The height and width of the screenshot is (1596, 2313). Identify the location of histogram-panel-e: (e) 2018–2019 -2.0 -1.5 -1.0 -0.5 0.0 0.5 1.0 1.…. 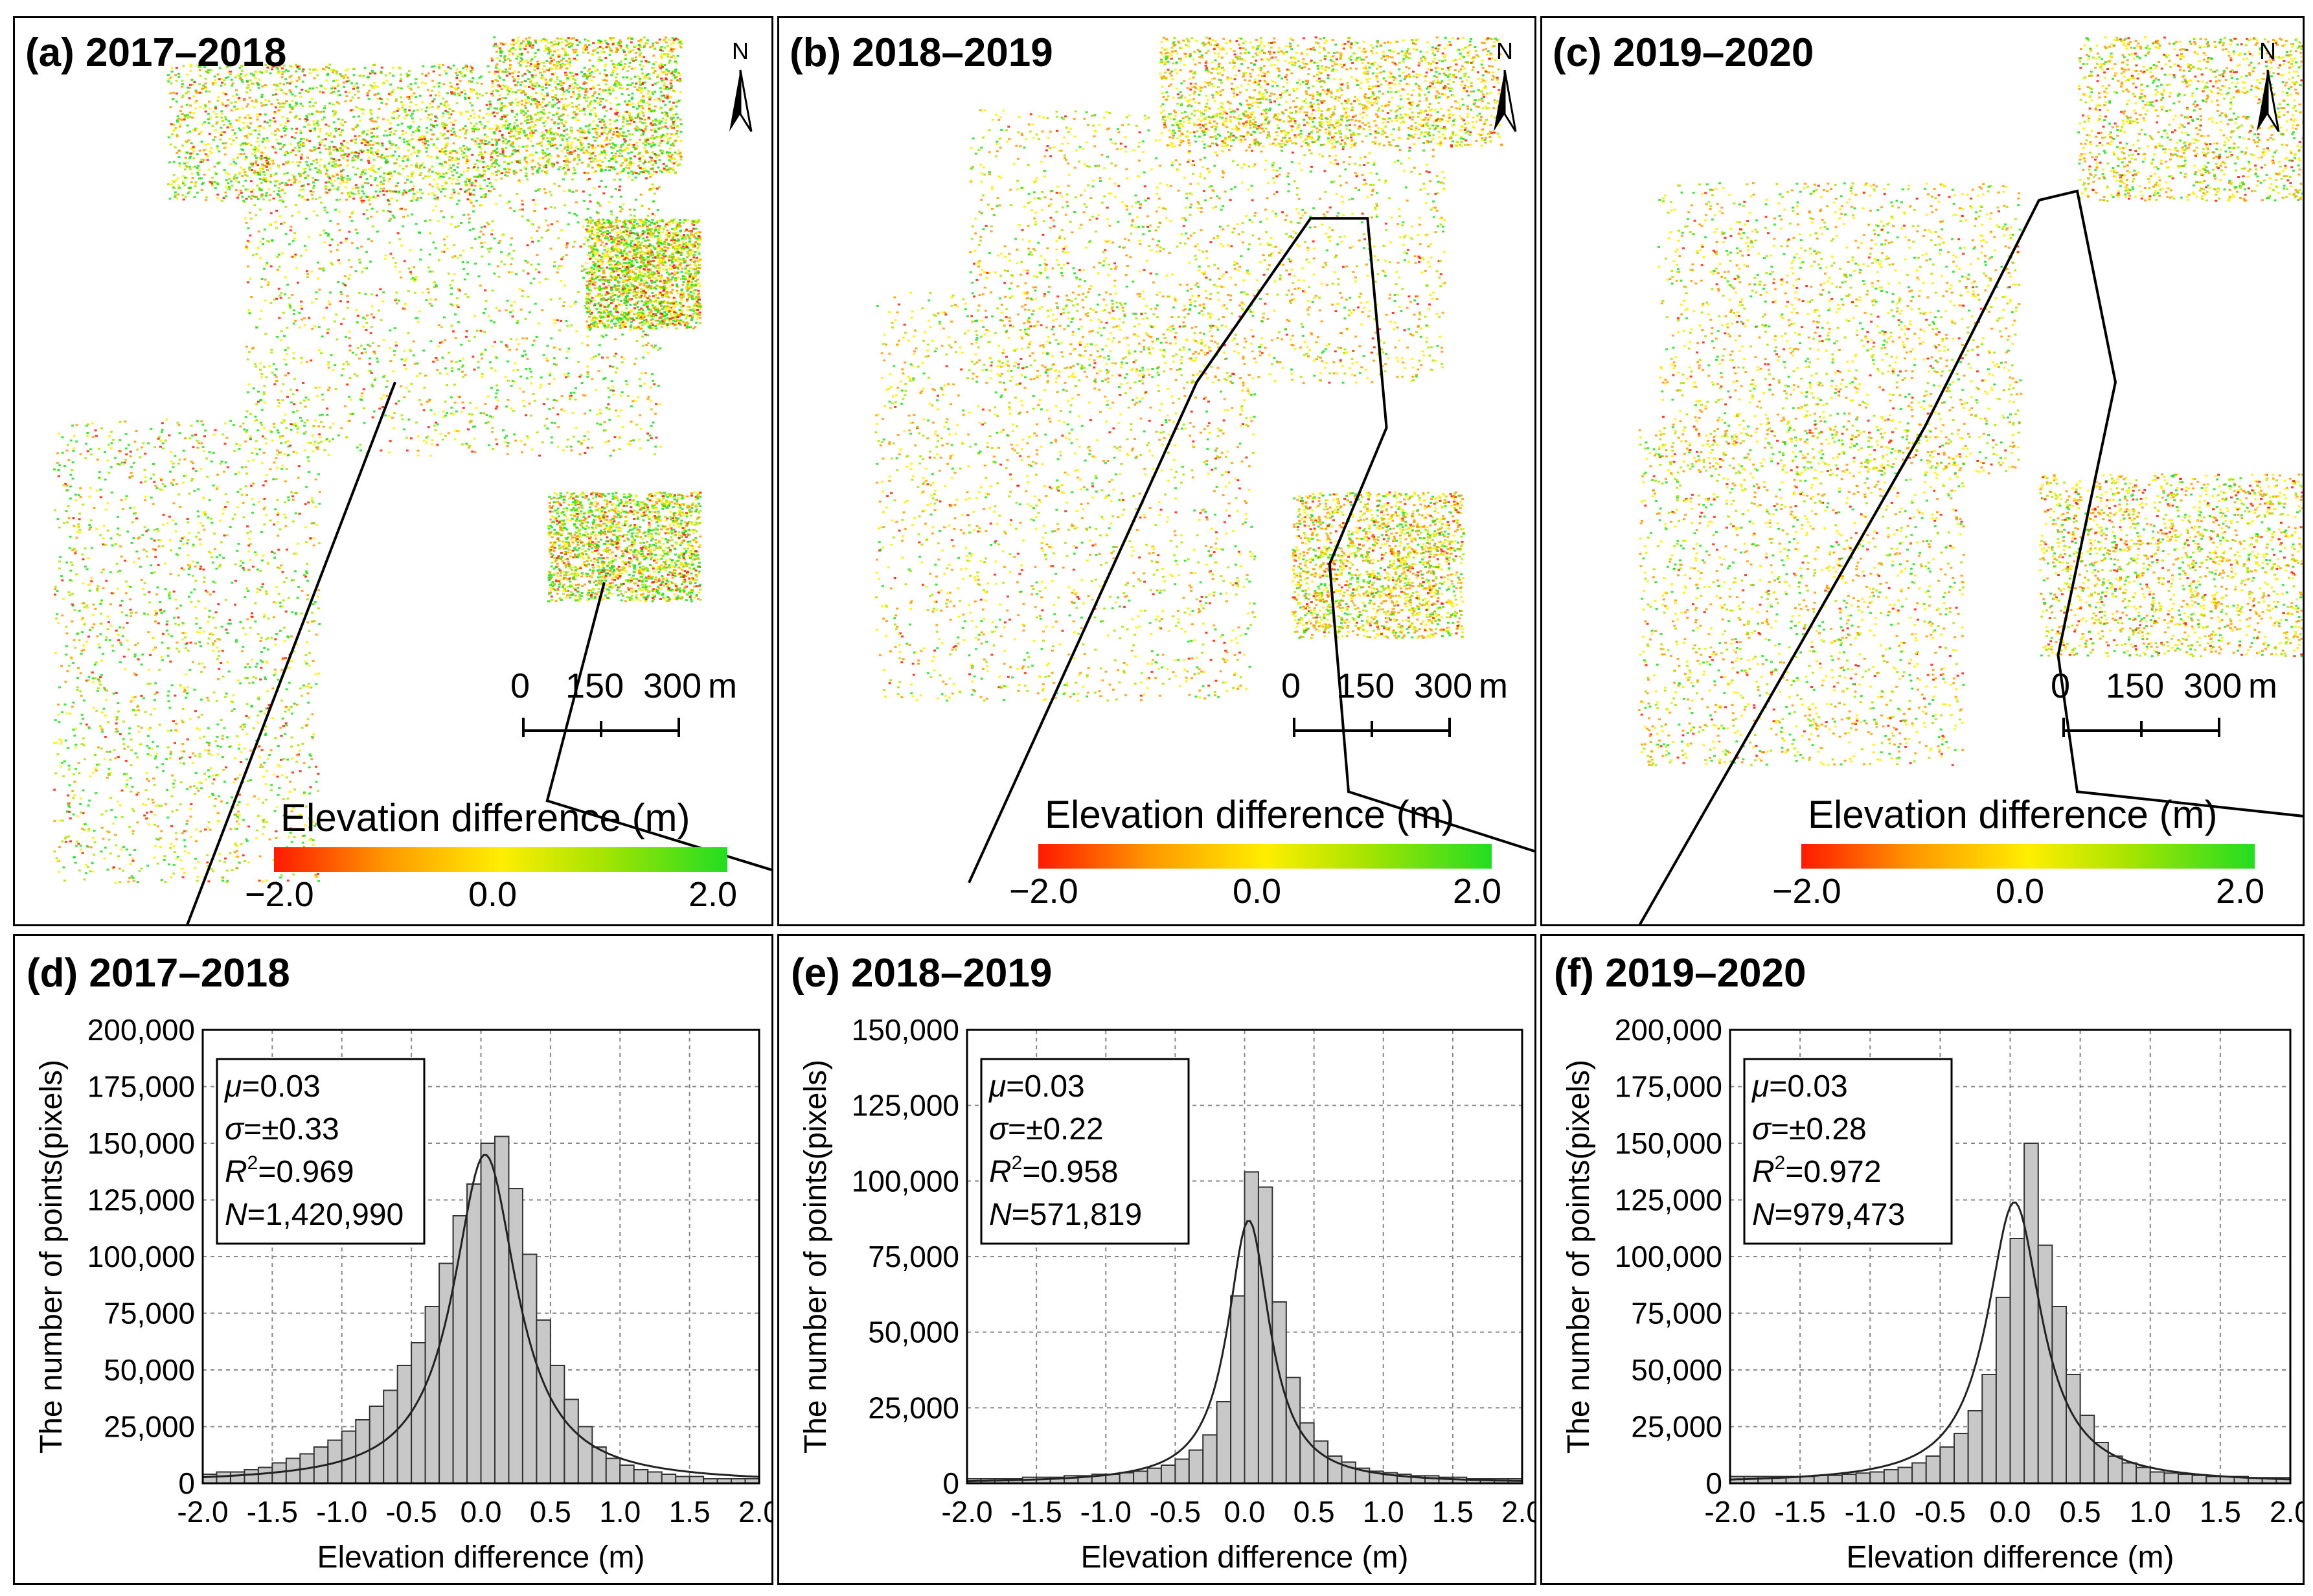
(1156, 1259).